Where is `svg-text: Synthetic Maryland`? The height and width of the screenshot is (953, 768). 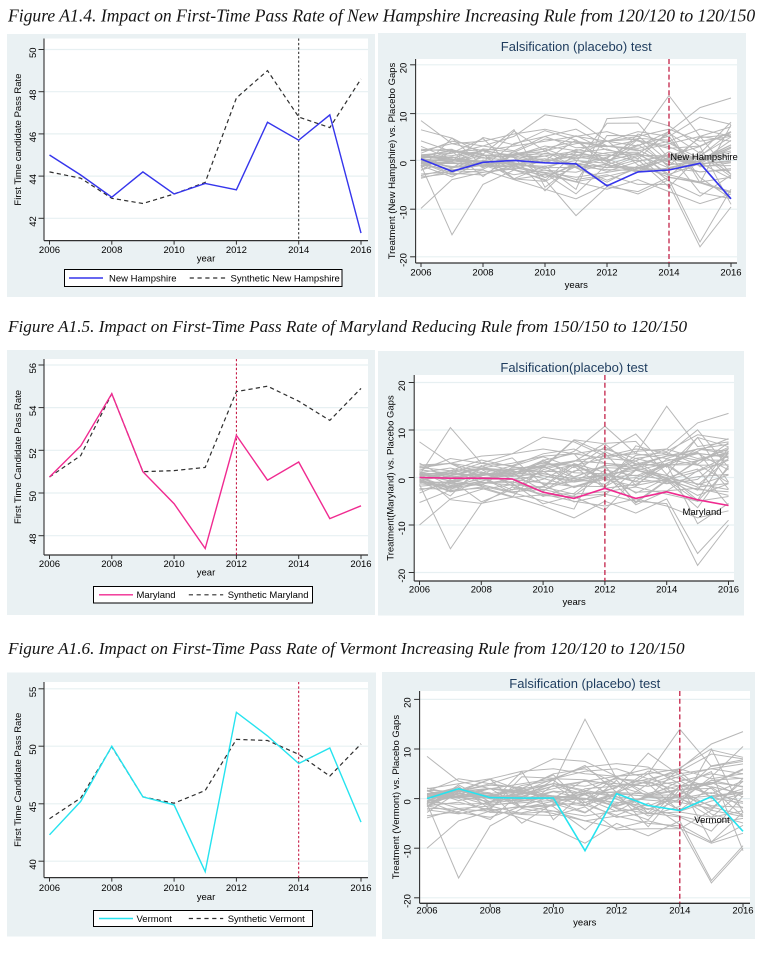 svg-text: Synthetic Maryland is located at coordinates (268, 595).